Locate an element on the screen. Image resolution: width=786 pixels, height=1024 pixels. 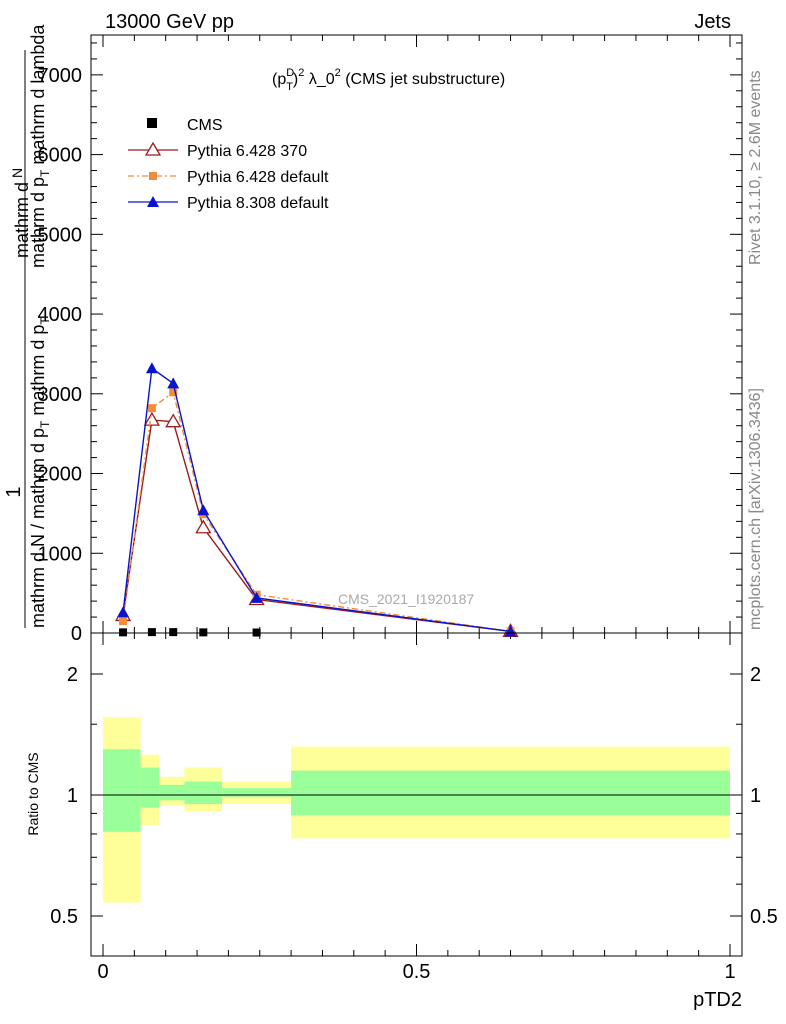
y-tick-label: 7000 is located at coordinates (60, 76).